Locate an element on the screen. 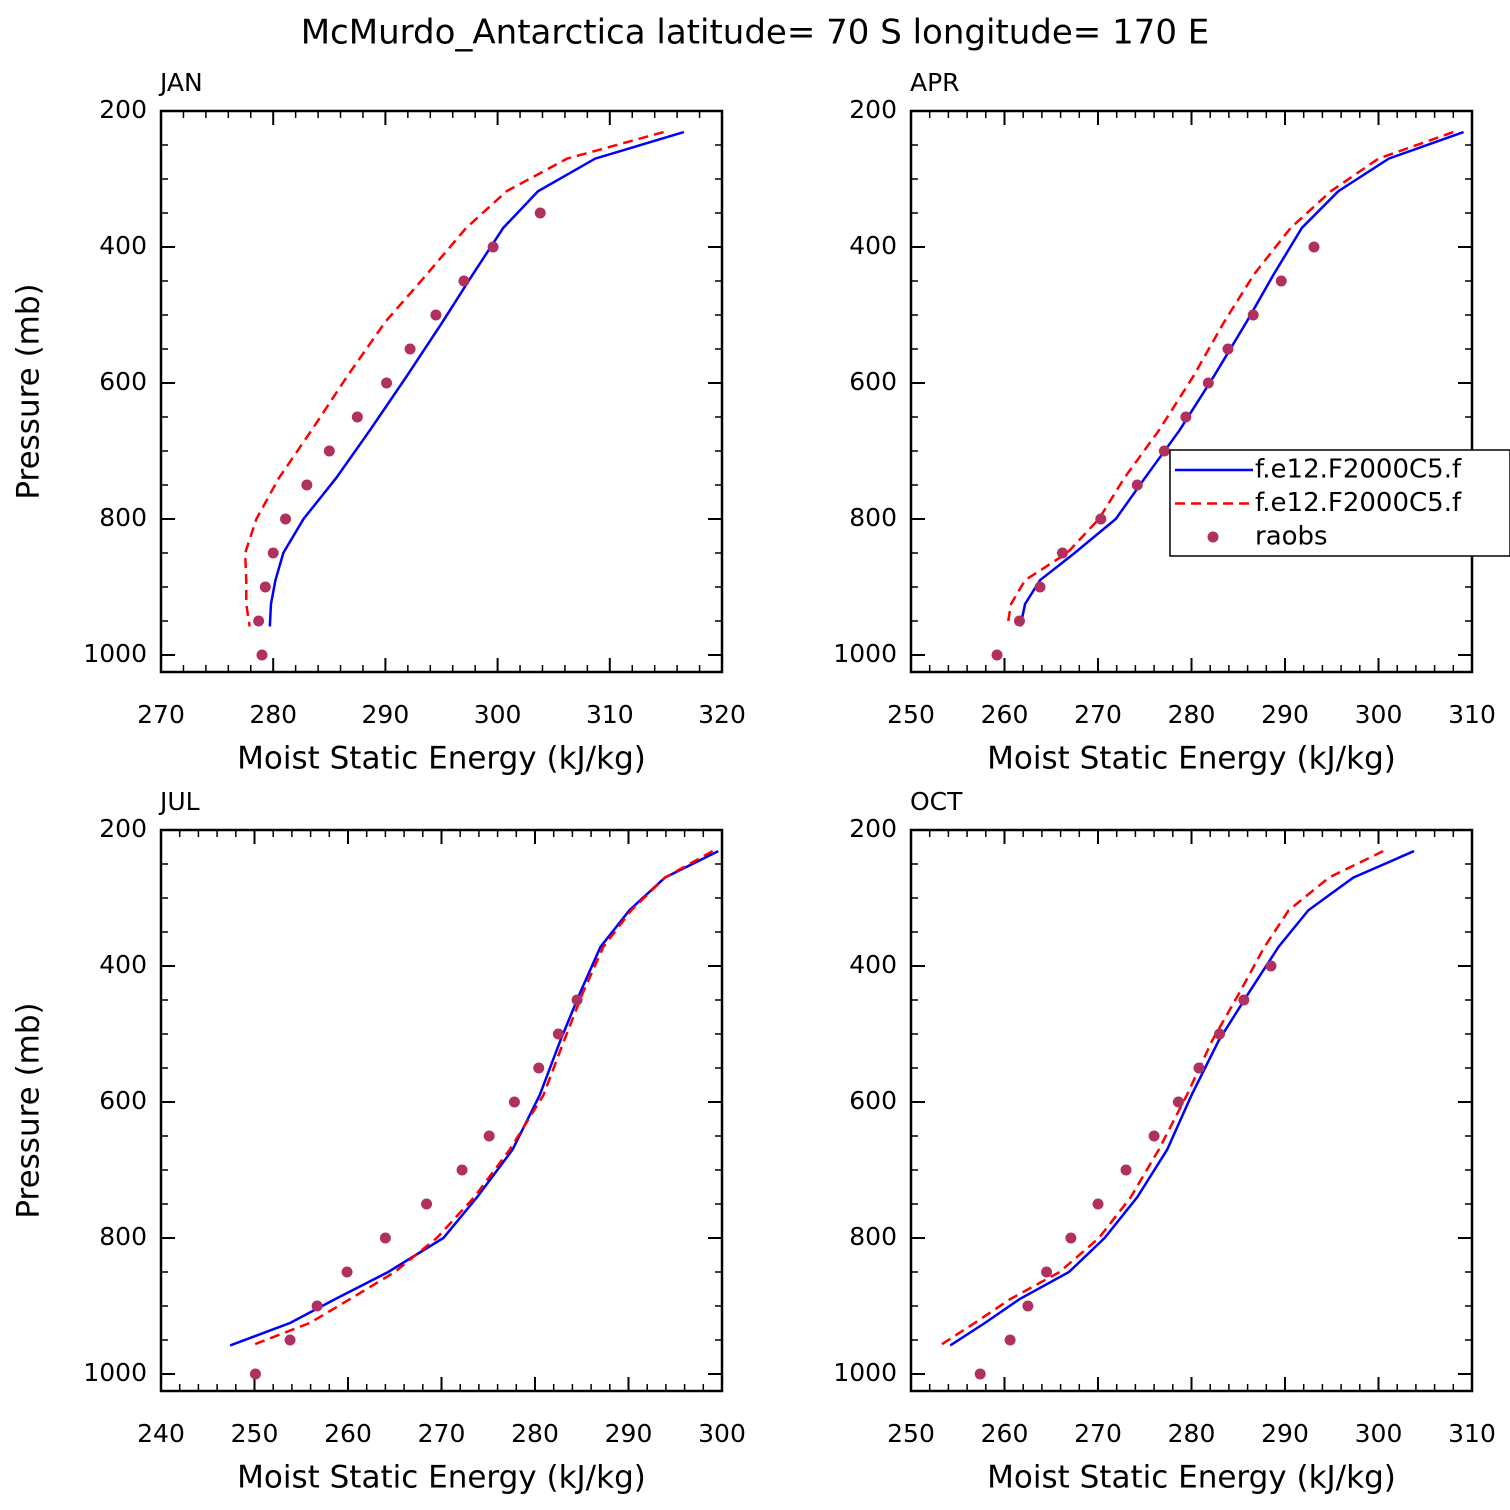 The image size is (1510, 1510). legend-label: f.e12.F2000C5.f is located at coordinates (1358, 470).